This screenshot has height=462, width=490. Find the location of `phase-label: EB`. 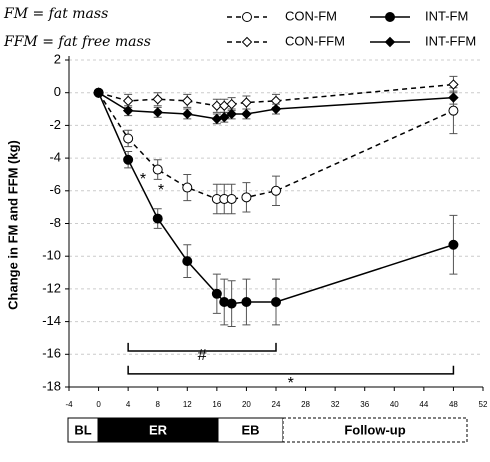

phase-label: EB is located at coordinates (250, 429).